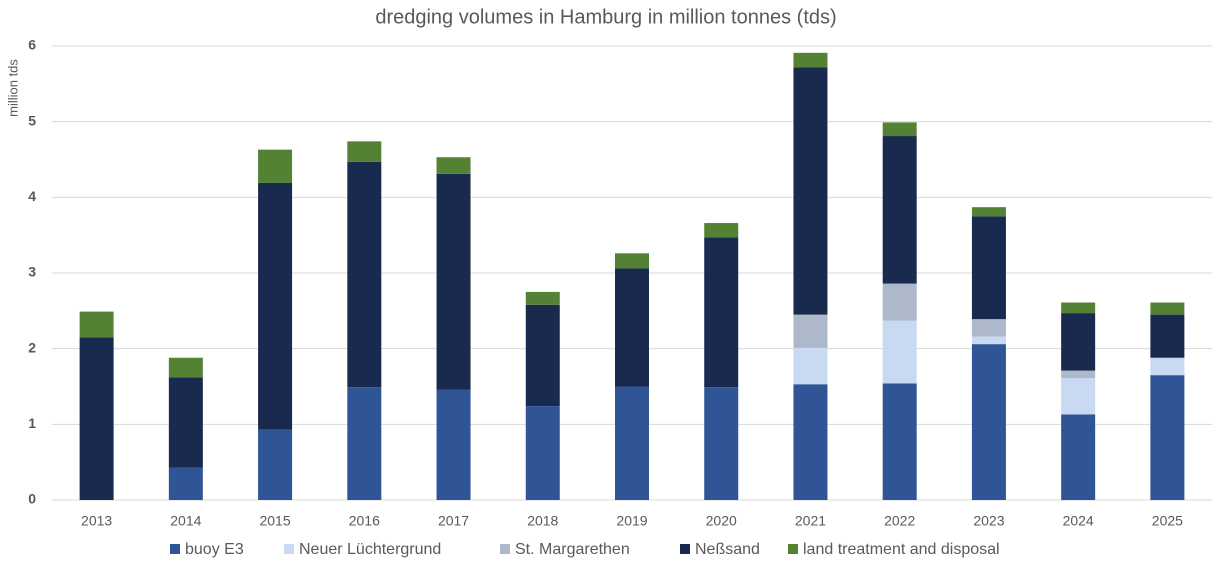 The width and height of the screenshot is (1212, 562). What do you see at coordinates (214, 549) in the screenshot?
I see `legend-label: buoy E3` at bounding box center [214, 549].